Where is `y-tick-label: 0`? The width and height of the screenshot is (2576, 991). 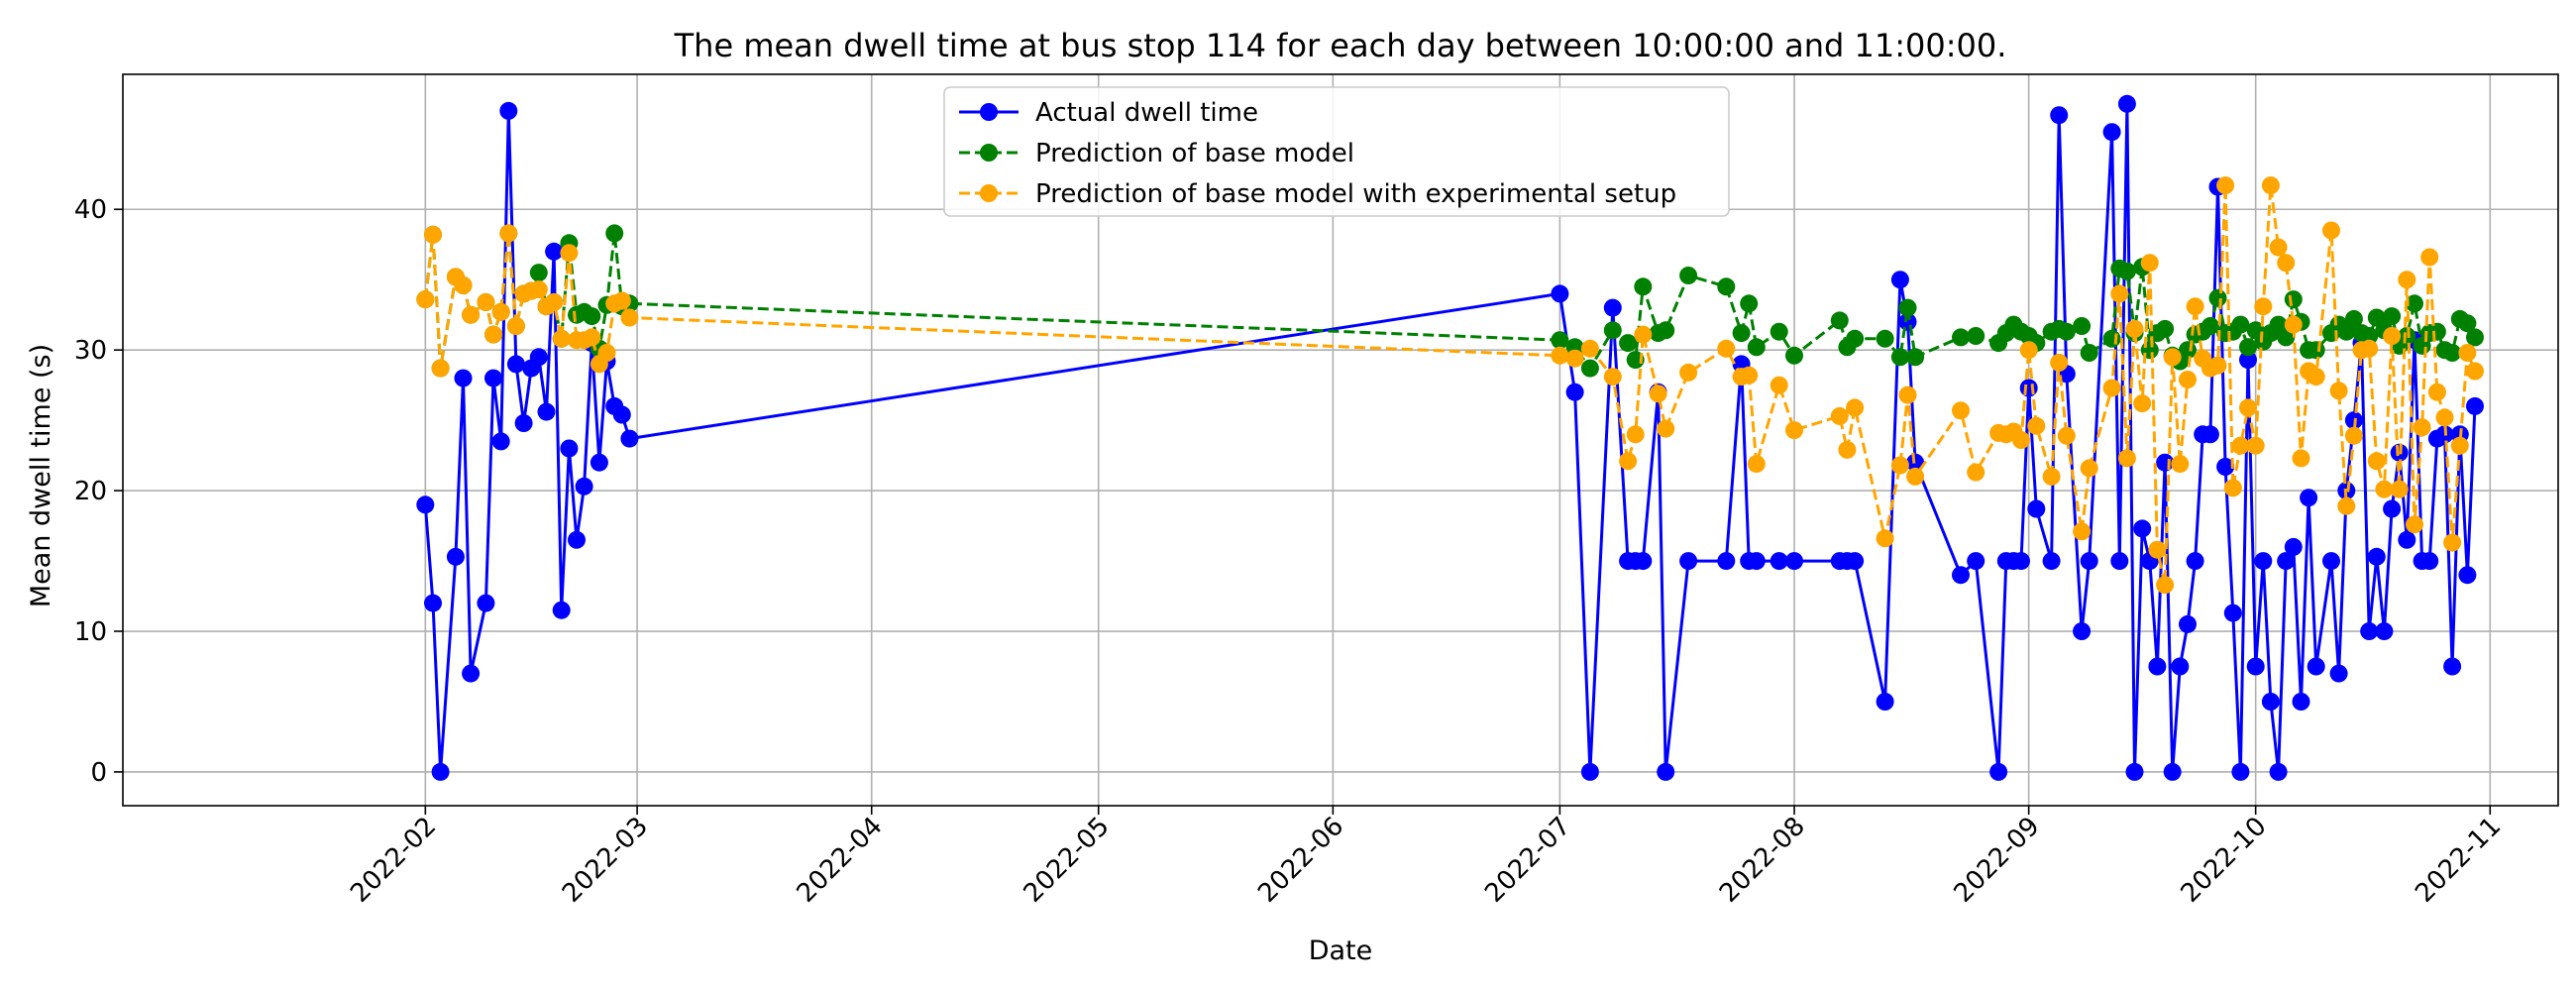
y-tick-label: 0 is located at coordinates (98, 773).